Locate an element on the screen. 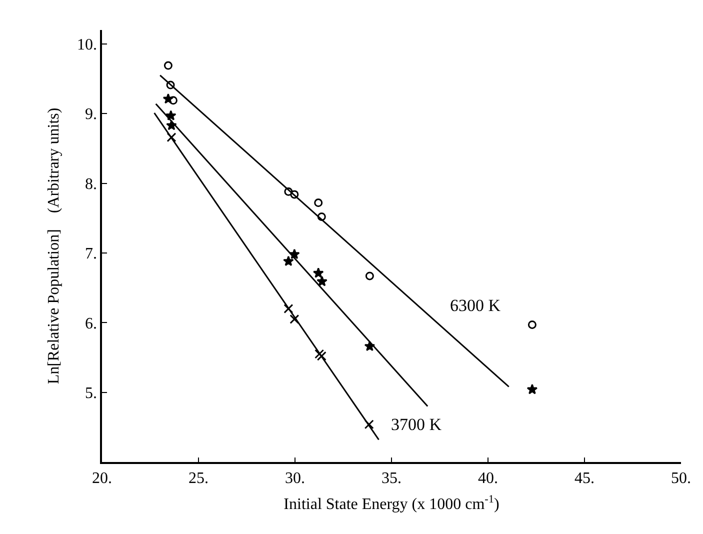  x-tick-label: 50. is located at coordinates (681, 478).